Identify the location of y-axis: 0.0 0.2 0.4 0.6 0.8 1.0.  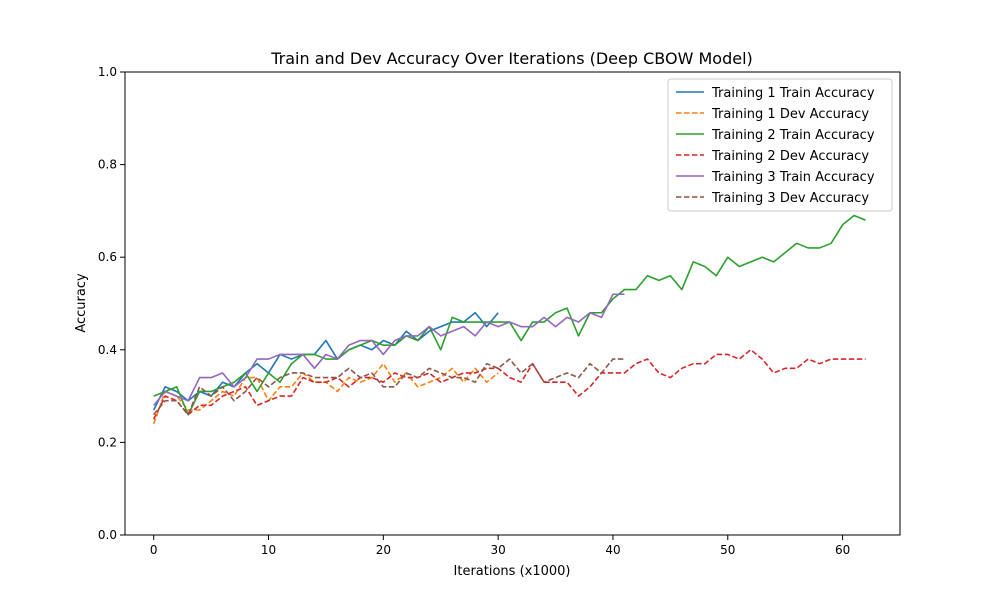
(111, 303).